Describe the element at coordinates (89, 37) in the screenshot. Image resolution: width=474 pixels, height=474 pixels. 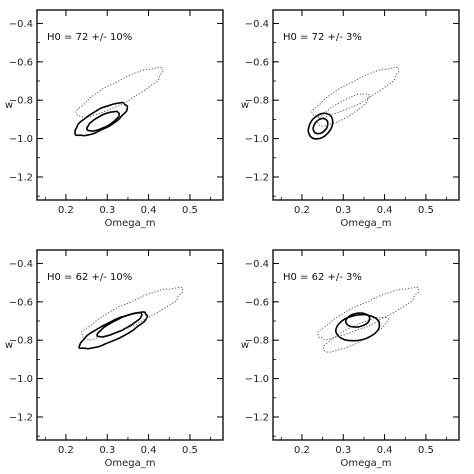
I see `panel-label: H0 = 72 +/- 10%` at that location.